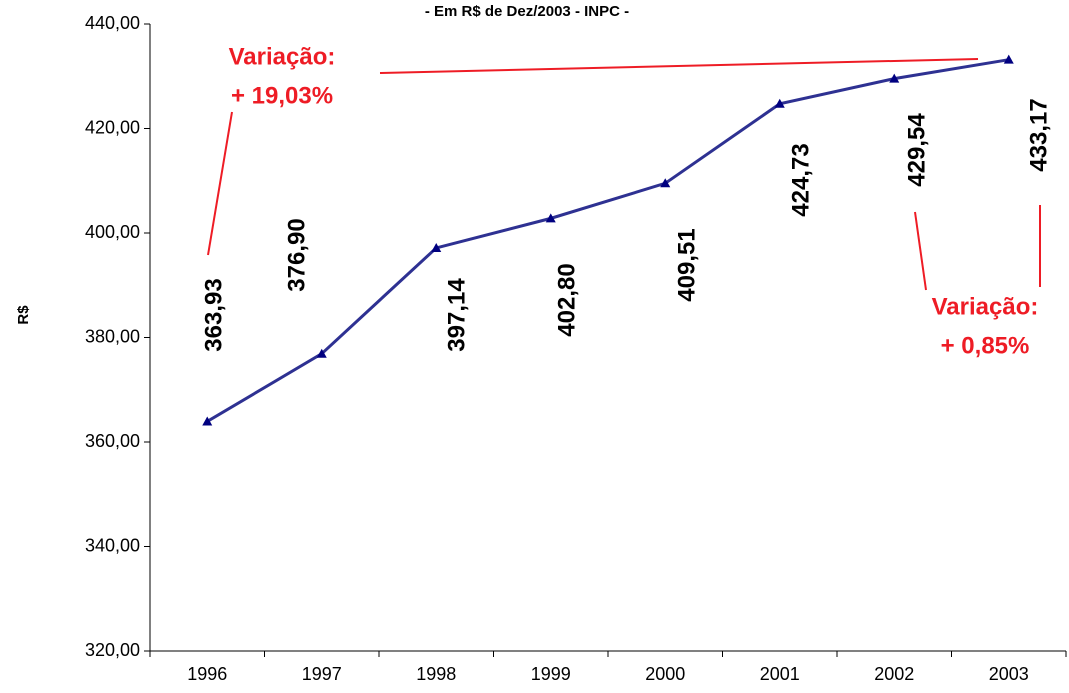  What do you see at coordinates (800, 179) in the screenshot?
I see `data-label: 424,73` at bounding box center [800, 179].